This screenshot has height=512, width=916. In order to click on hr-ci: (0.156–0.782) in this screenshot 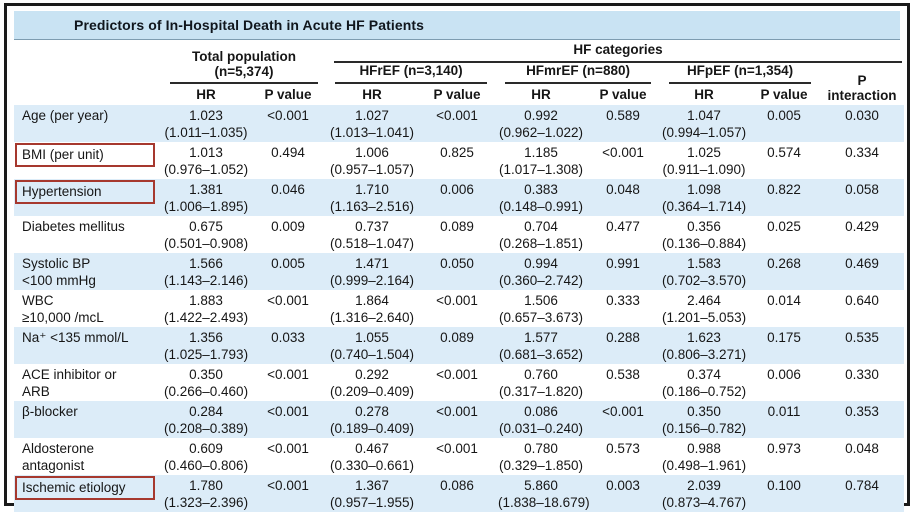, I will do `click(704, 428)`.